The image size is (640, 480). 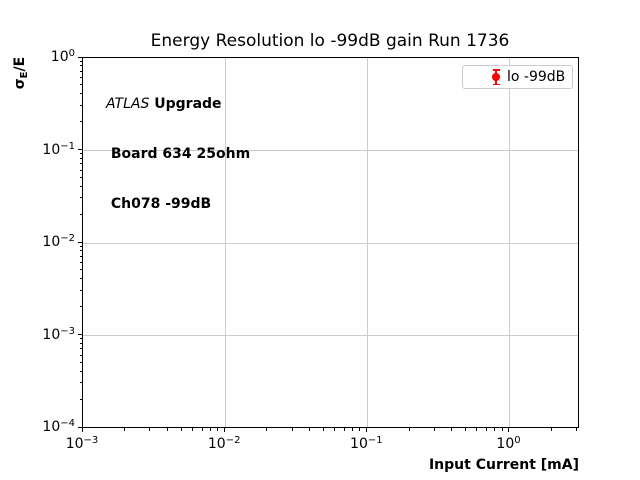 I want to click on y-tick-label: 10⁻¹, so click(x=58, y=149).